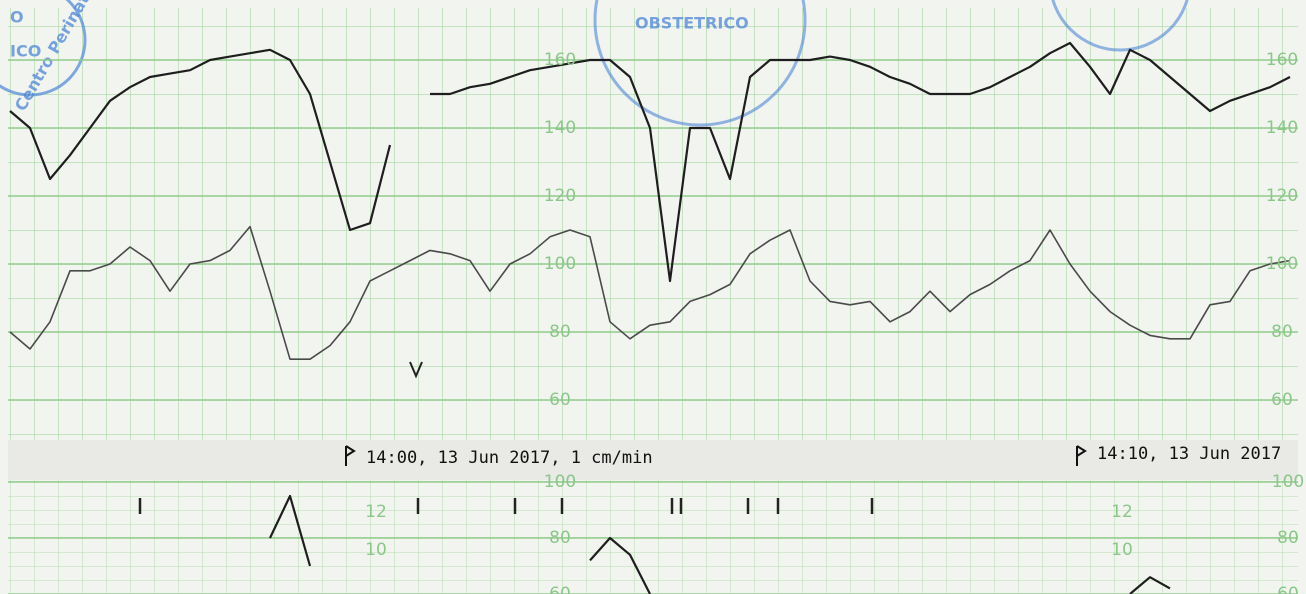 Image resolution: width=1306 pixels, height=594 pixels. What do you see at coordinates (25, 51) in the screenshot?
I see `stamp-text: ICO` at bounding box center [25, 51].